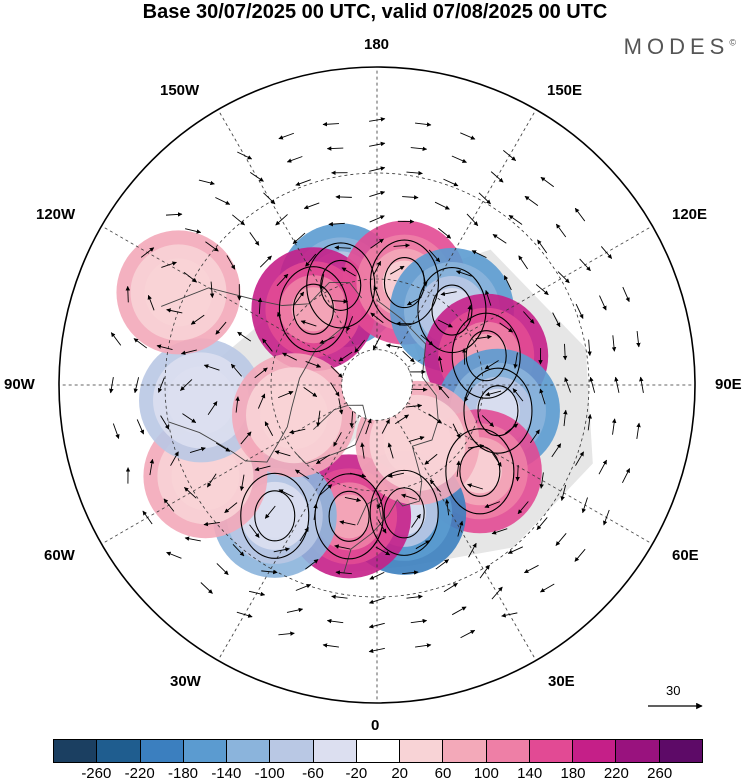  I want to click on lon-label-120e: 120E, so click(690, 214).